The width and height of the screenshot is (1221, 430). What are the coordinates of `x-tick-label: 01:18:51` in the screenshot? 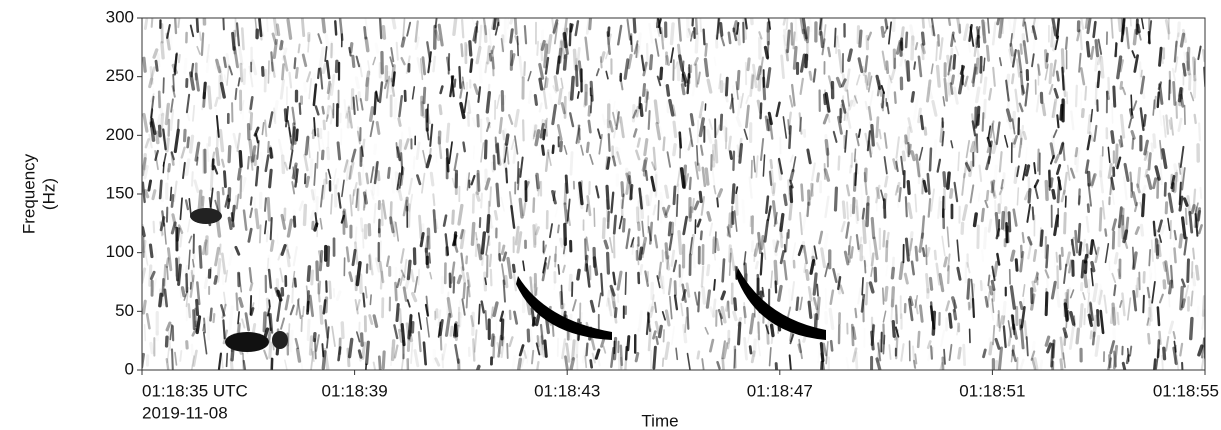 It's located at (992, 390).